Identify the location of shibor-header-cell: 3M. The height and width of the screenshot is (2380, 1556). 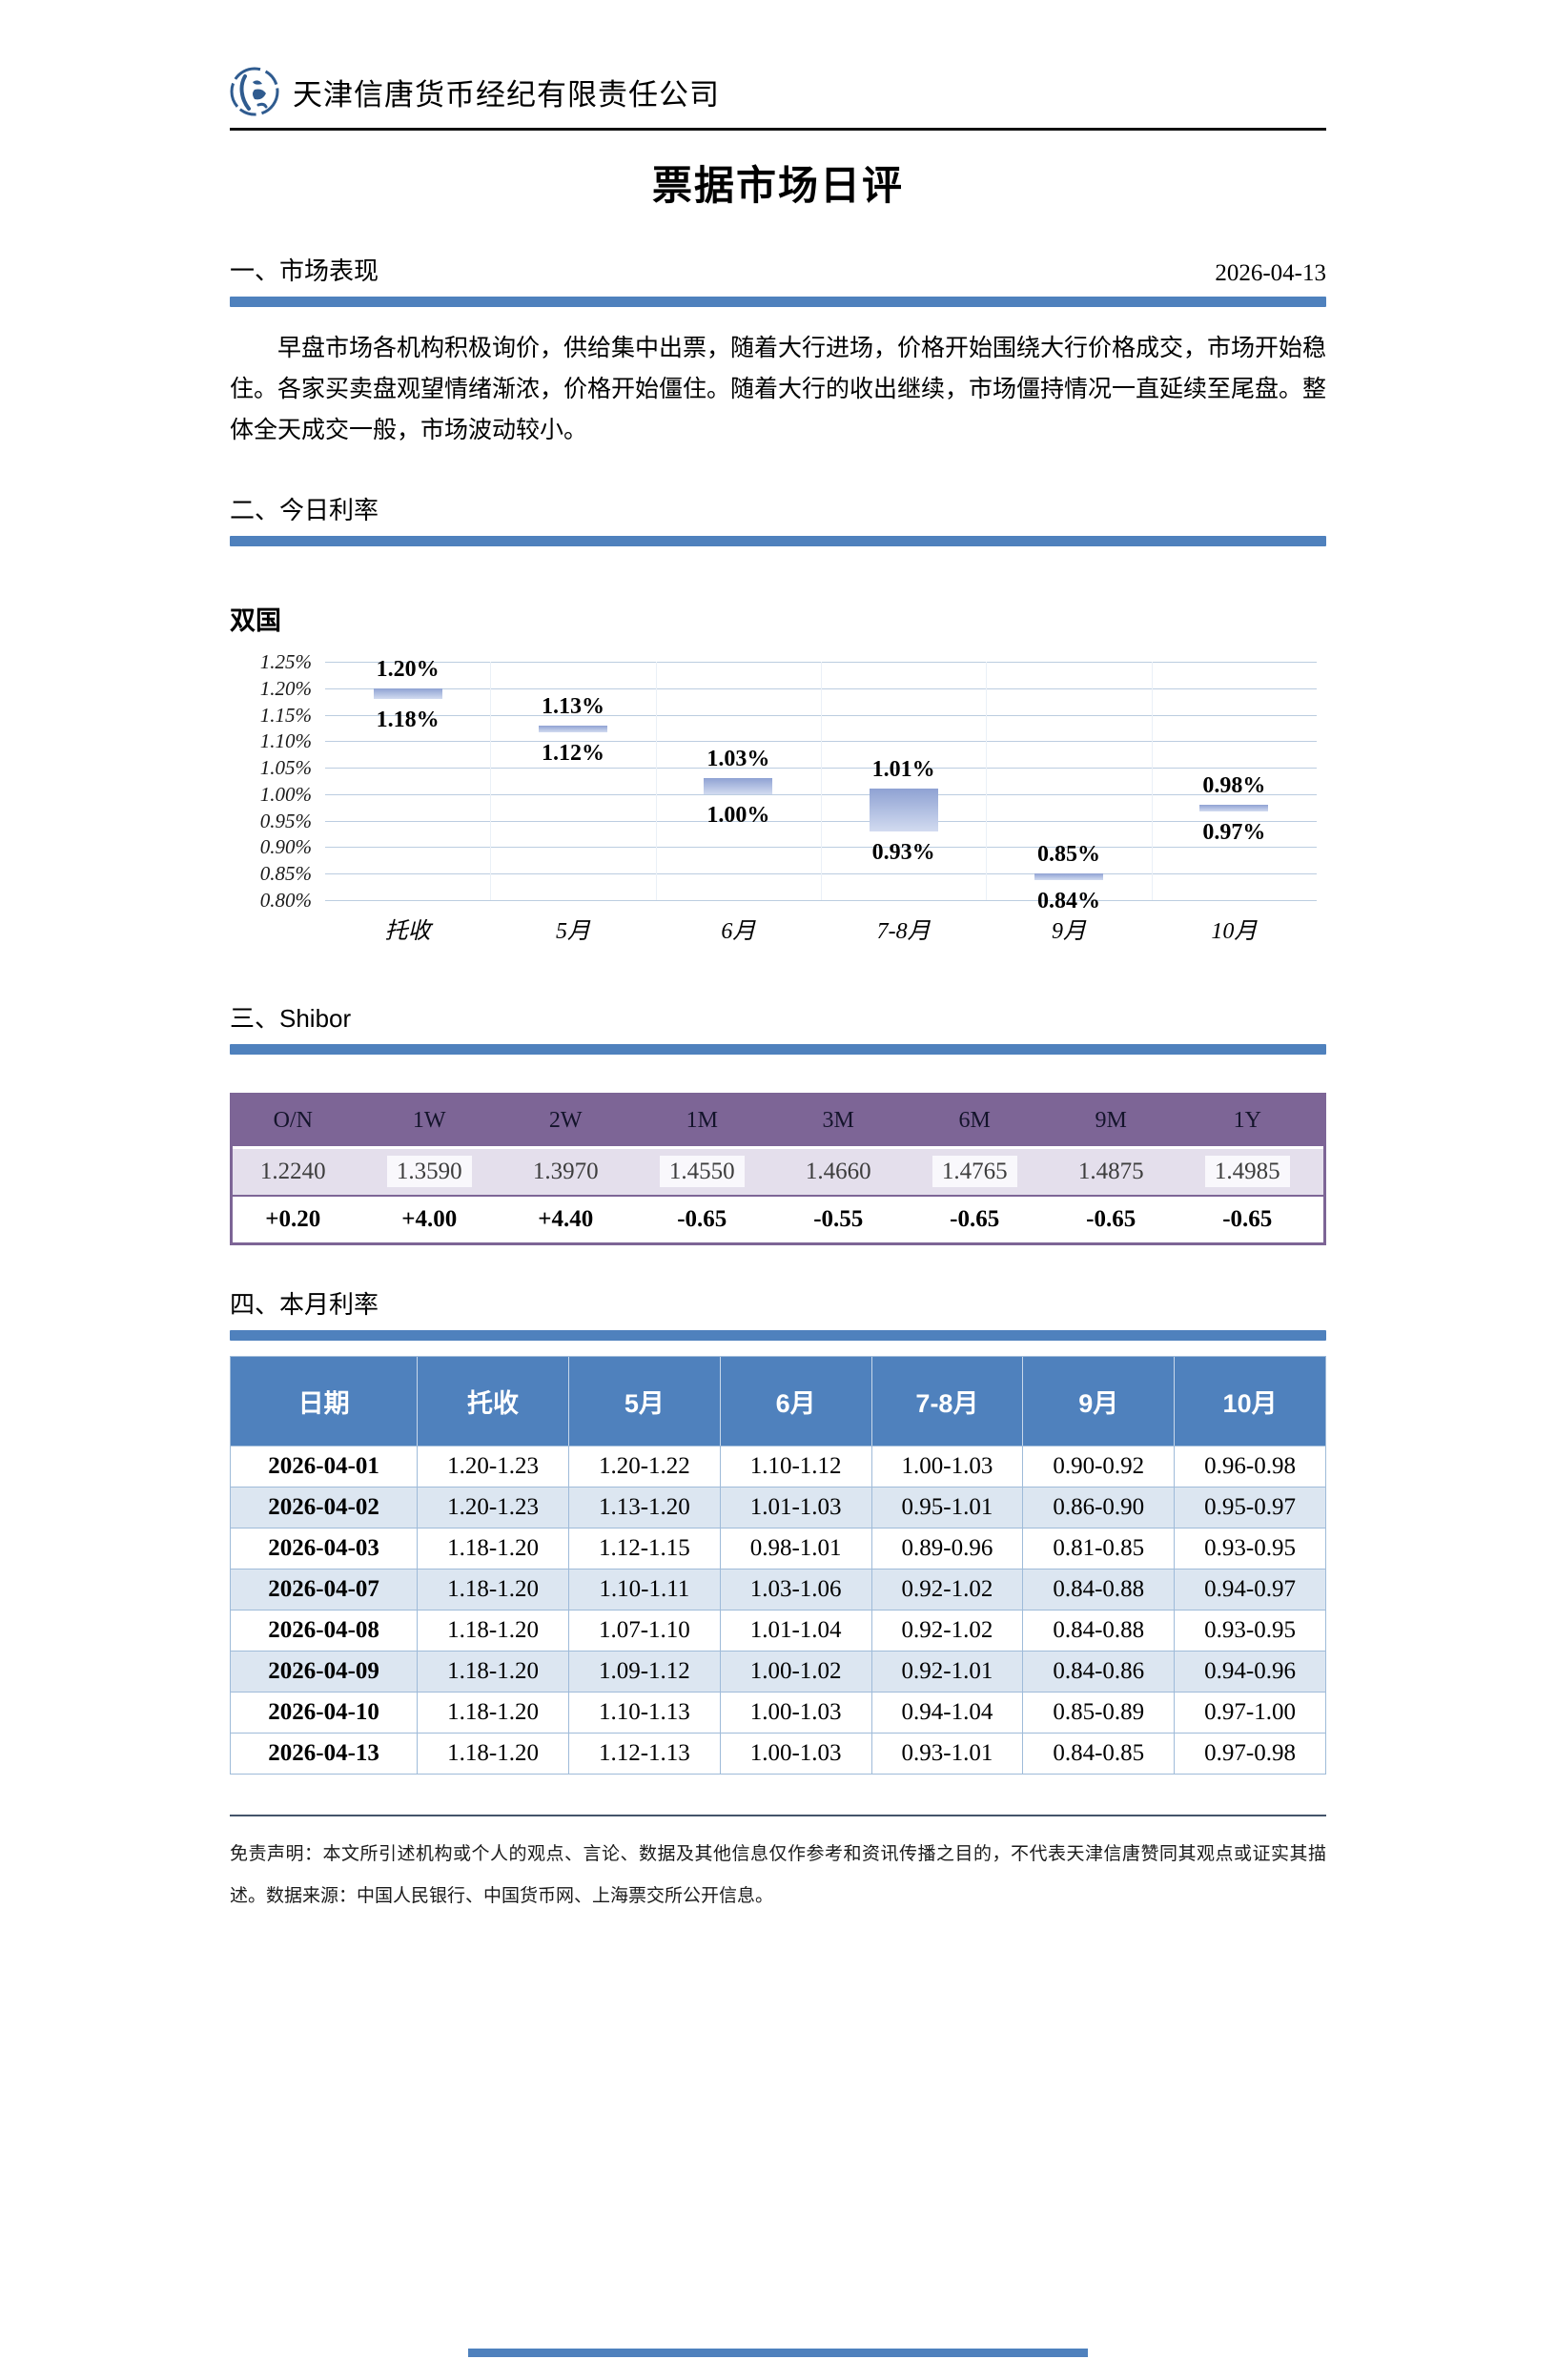
(838, 1123).